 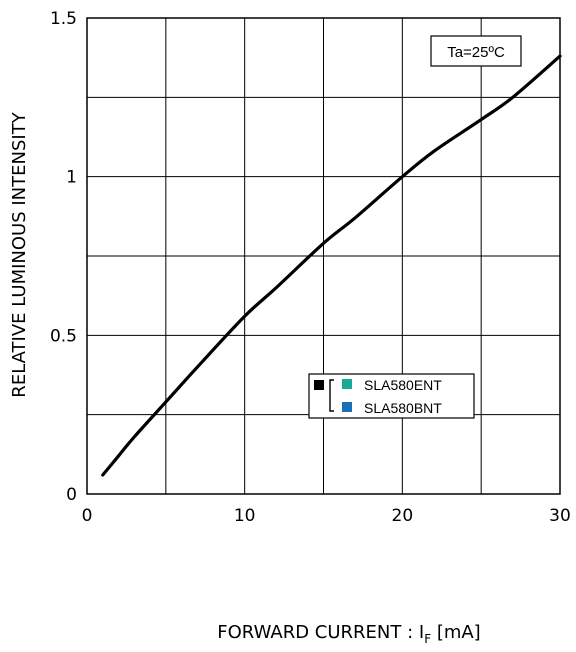 What do you see at coordinates (71, 178) in the screenshot?
I see `y-tick-label: 1` at bounding box center [71, 178].